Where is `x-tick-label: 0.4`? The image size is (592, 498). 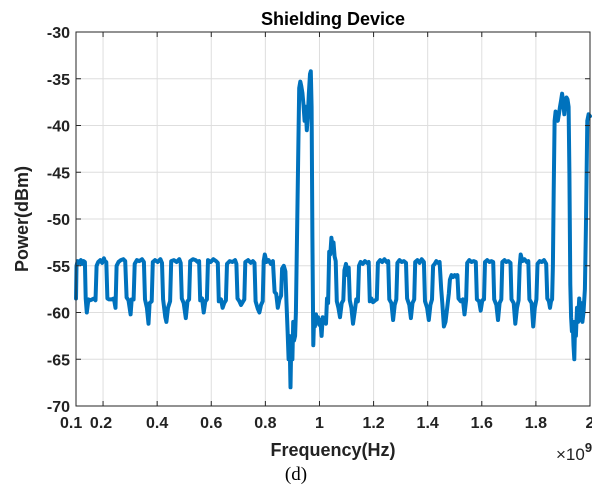 x-tick-label: 0.4 is located at coordinates (157, 423).